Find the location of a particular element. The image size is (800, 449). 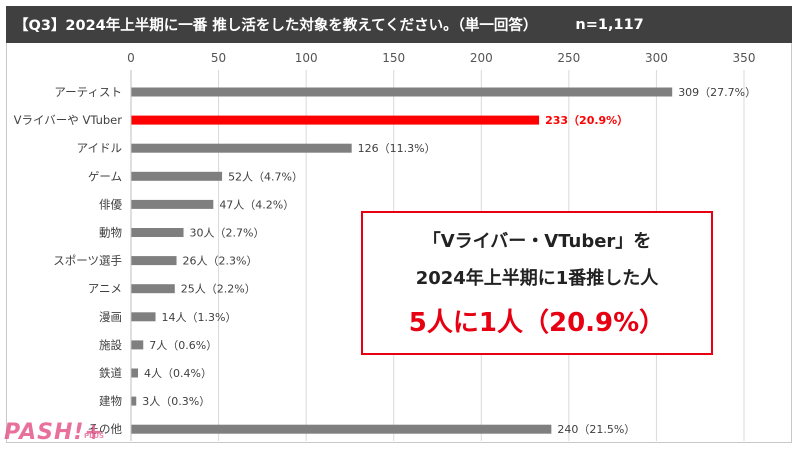

x-tick-label: 300 is located at coordinates (656, 58).